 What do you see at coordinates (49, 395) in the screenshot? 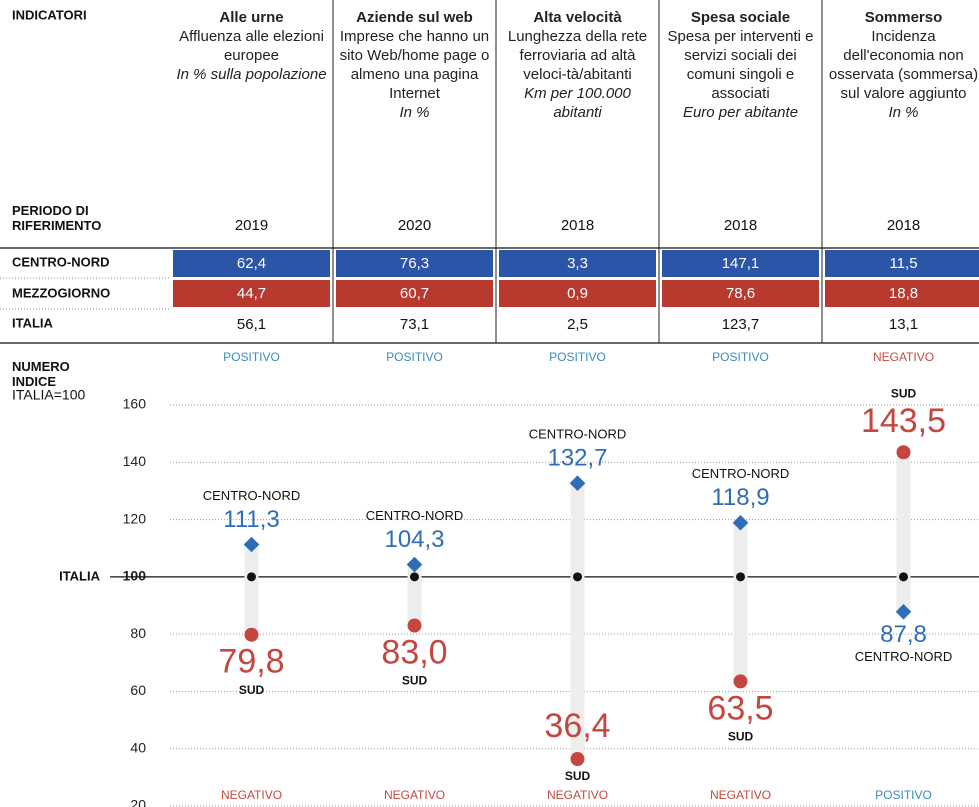
I see `index-subtitle: ITALIA=100` at bounding box center [49, 395].